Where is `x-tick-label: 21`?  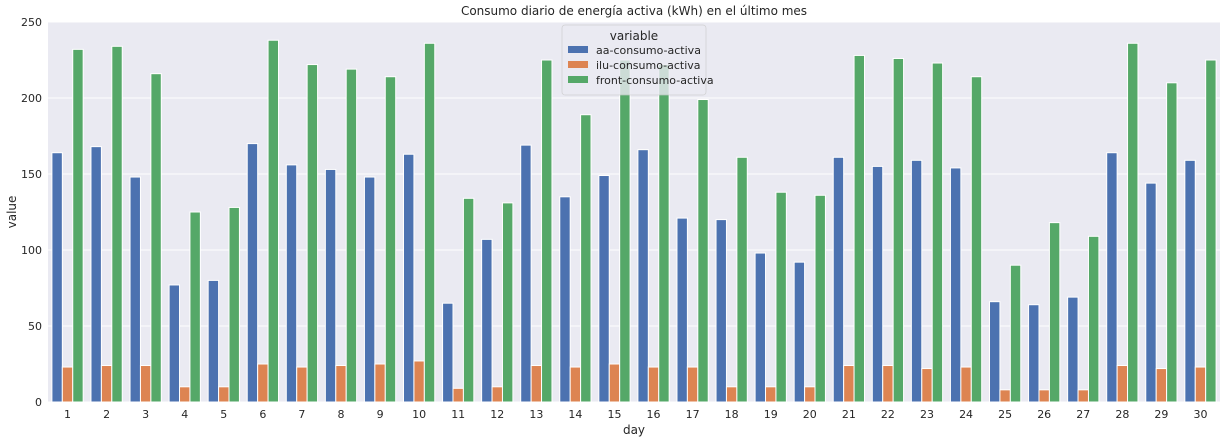 x-tick-label: 21 is located at coordinates (849, 414).